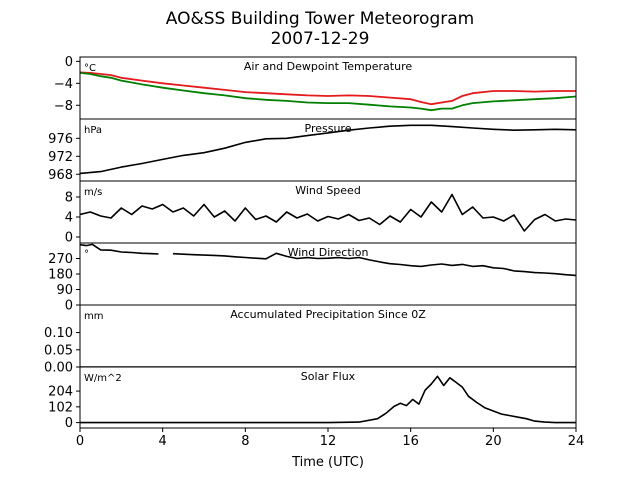 This screenshot has height=485, width=640. Describe the element at coordinates (63, 84) in the screenshot. I see `y-tick-label-temperature-1: −4` at that location.